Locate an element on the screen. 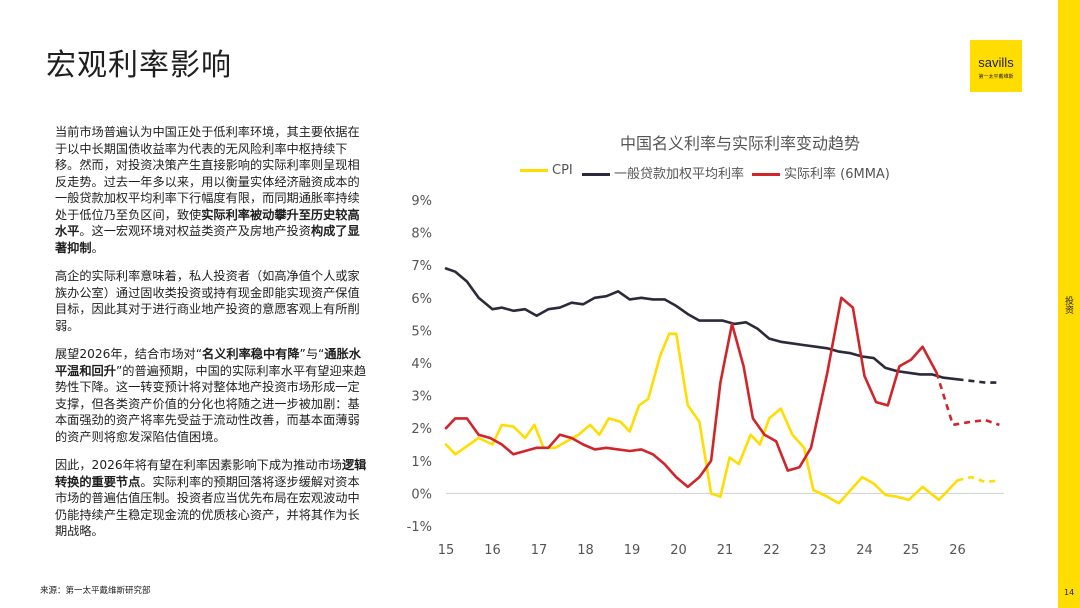 Image resolution: width=1080 pixels, height=608 pixels. y-tick-label: 0% is located at coordinates (421, 494).